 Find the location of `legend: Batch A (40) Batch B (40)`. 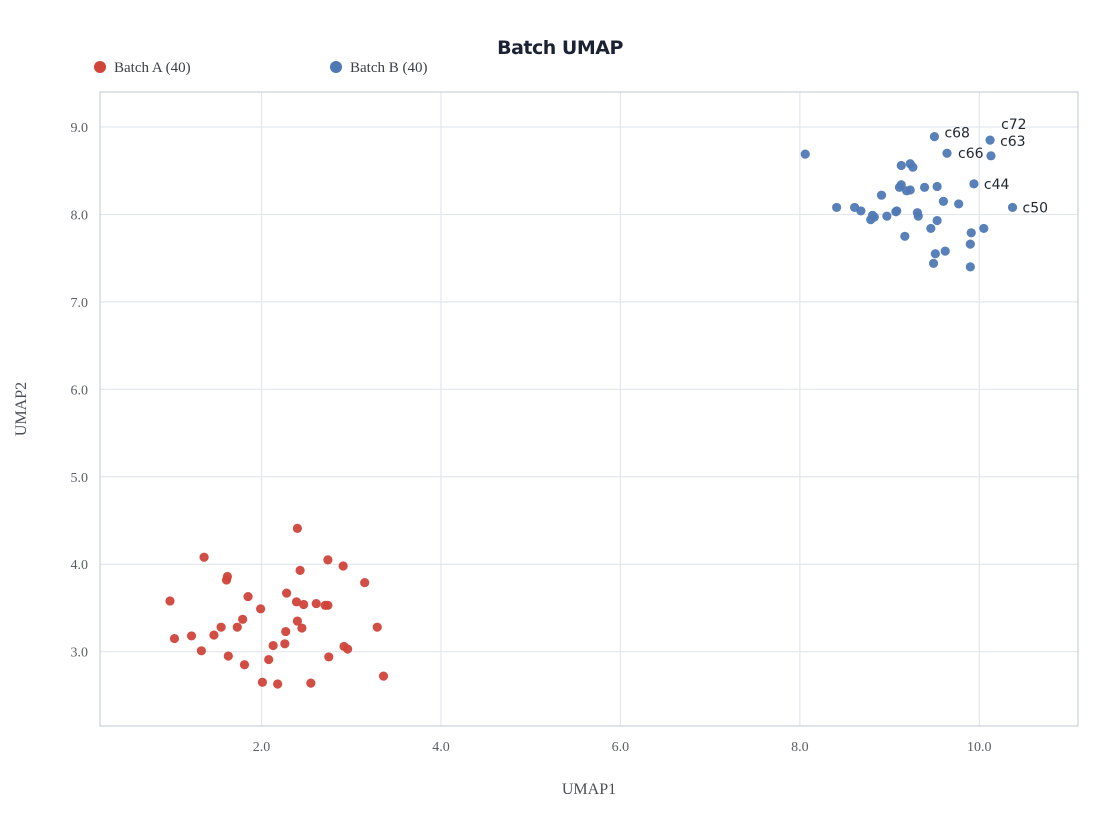

legend: Batch A (40) Batch B (40) is located at coordinates (260, 68).